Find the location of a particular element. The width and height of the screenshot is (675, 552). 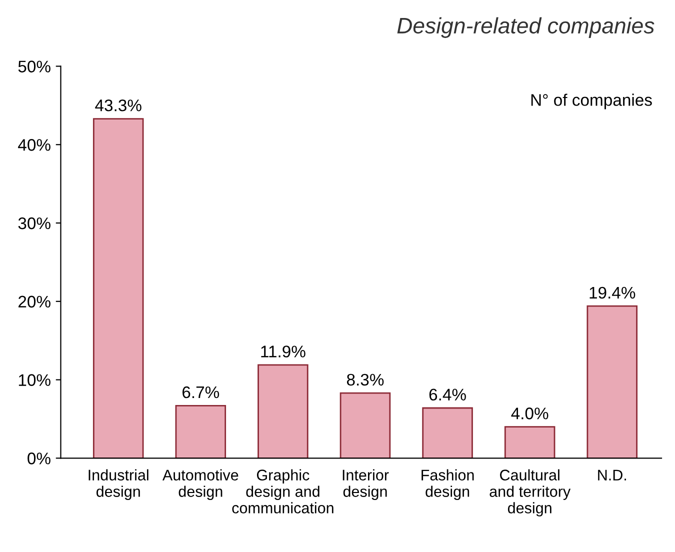

y-tick-label: 10% is located at coordinates (34, 380).